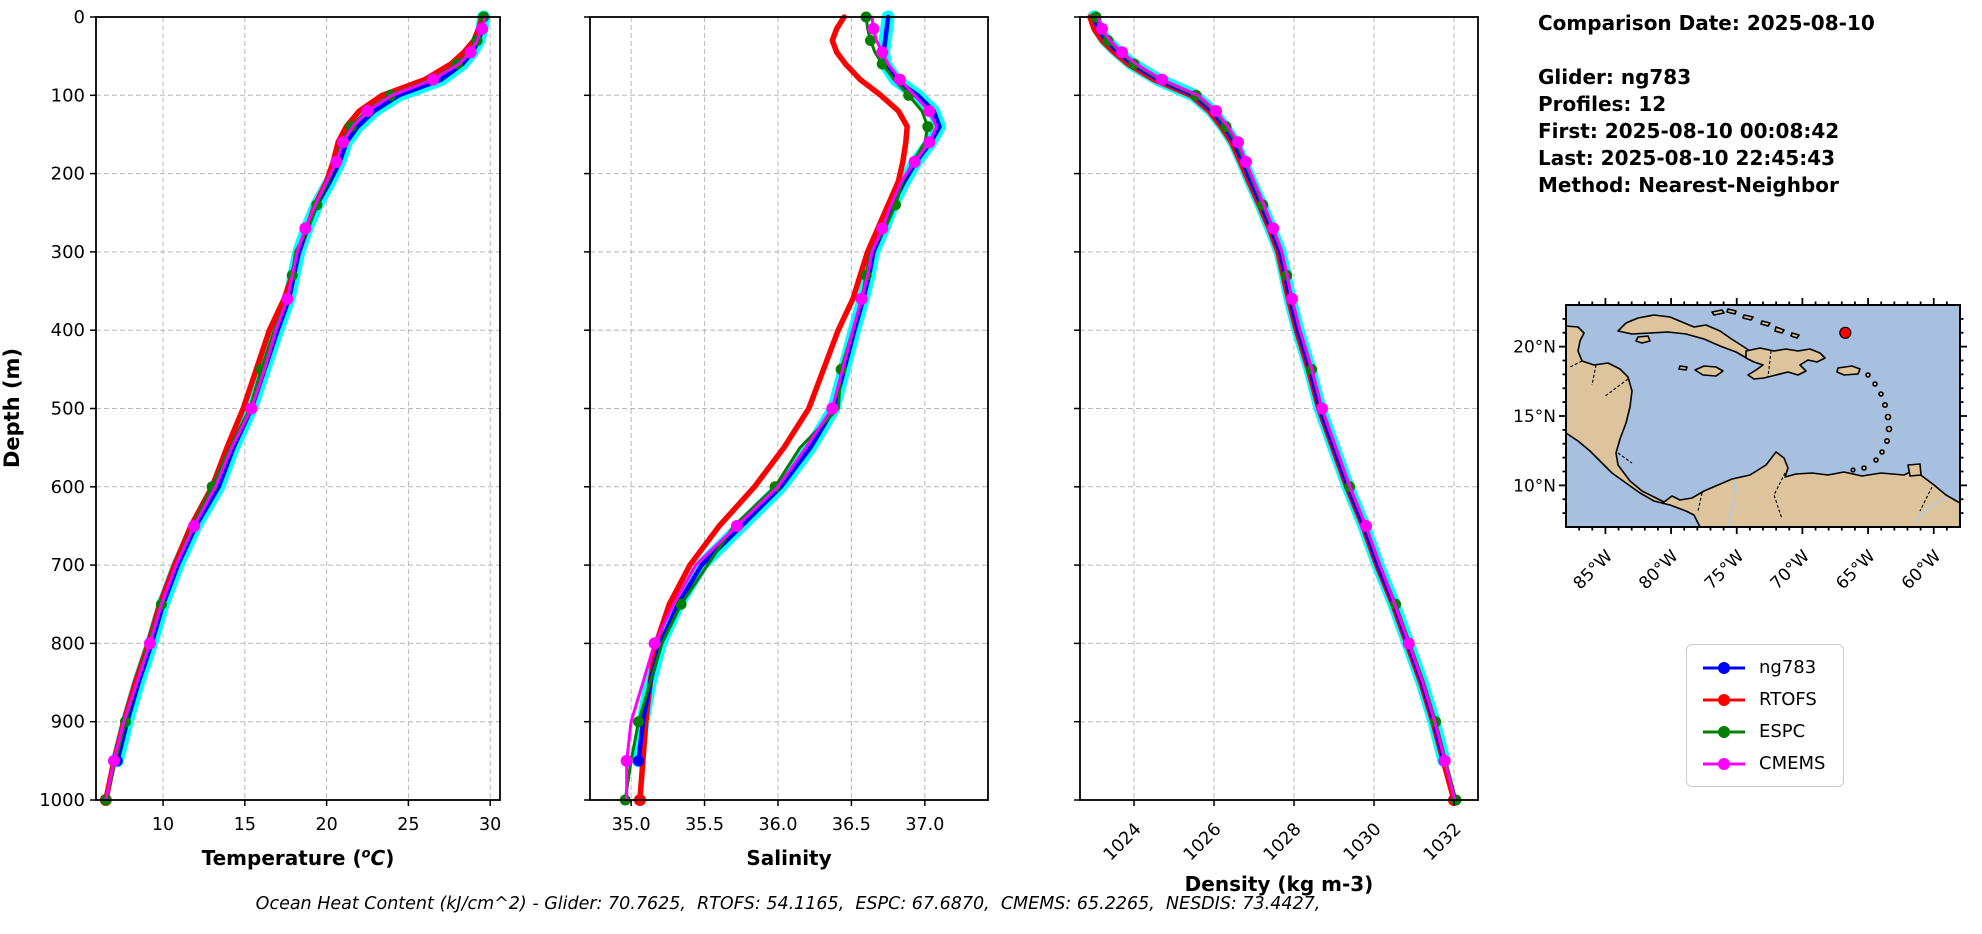 The height and width of the screenshot is (934, 1982). I want to click on map-longitude-label: 70°W, so click(1790, 569).